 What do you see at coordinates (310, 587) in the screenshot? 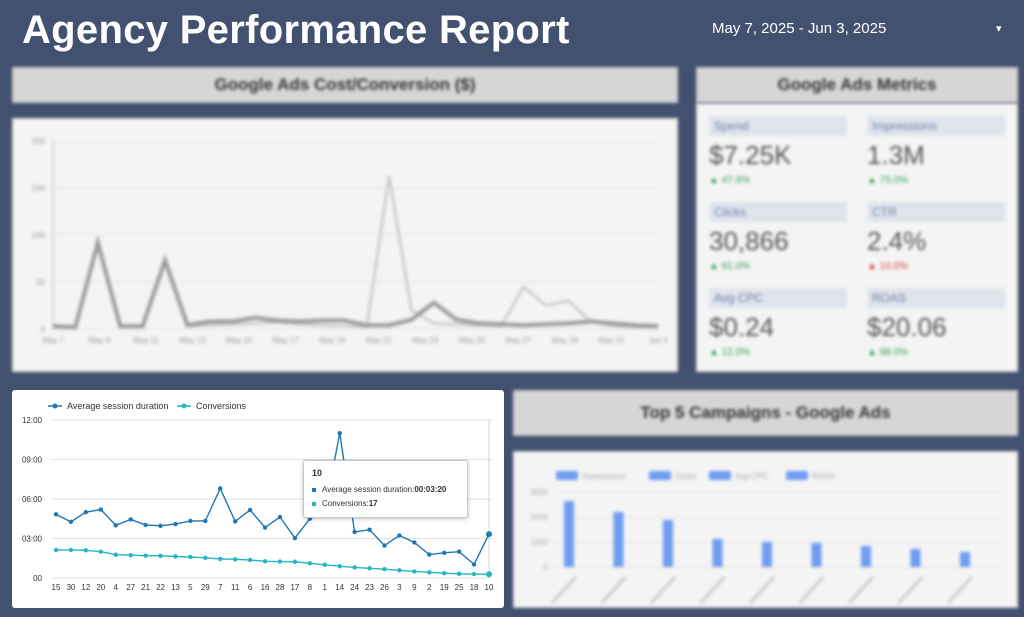
I see `x-tick-label: 8` at bounding box center [310, 587].